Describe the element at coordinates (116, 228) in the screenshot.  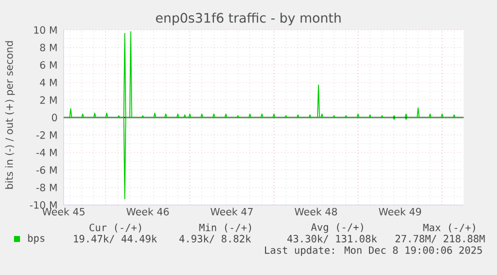
I see `text: Cur (-/+)` at that location.